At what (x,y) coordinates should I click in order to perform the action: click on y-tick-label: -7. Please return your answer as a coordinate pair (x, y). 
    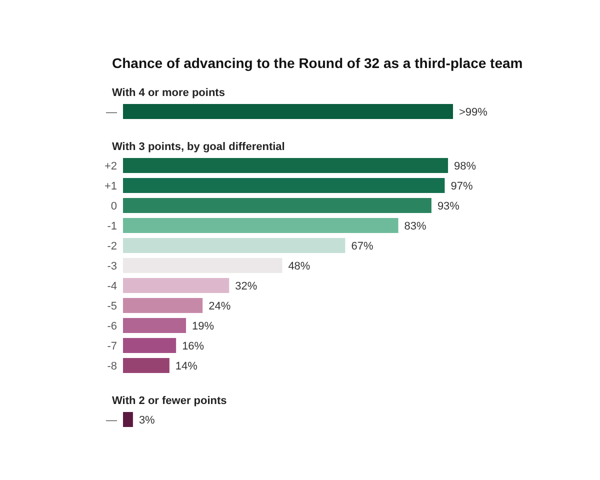
    Looking at the image, I should click on (112, 346).